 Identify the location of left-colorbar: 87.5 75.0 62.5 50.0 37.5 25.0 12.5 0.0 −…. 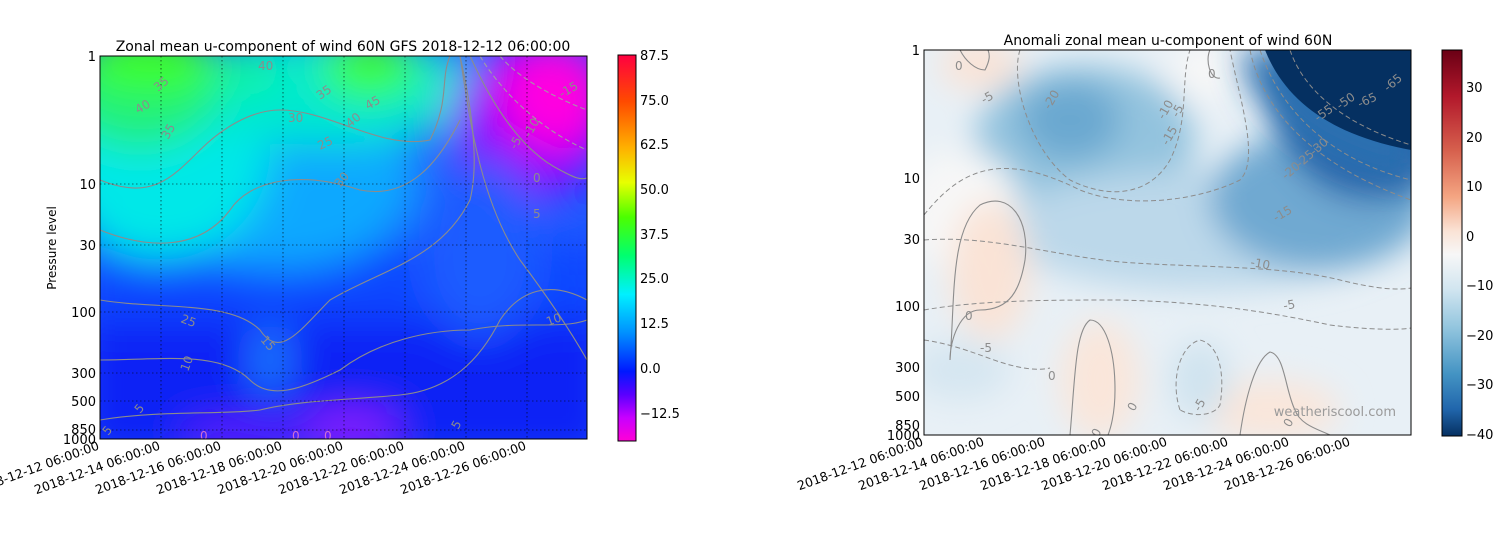
(648, 245).